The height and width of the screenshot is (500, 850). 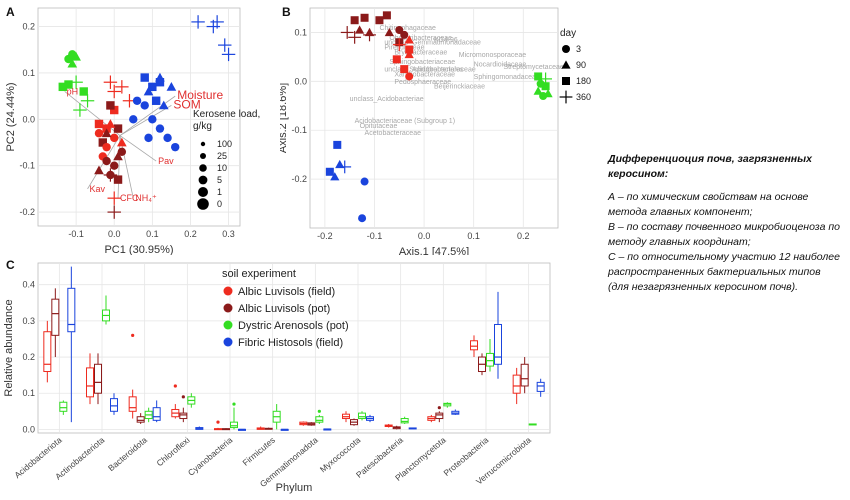 I want to click on panel-a-xtick-label: 0.1, so click(x=152, y=234).